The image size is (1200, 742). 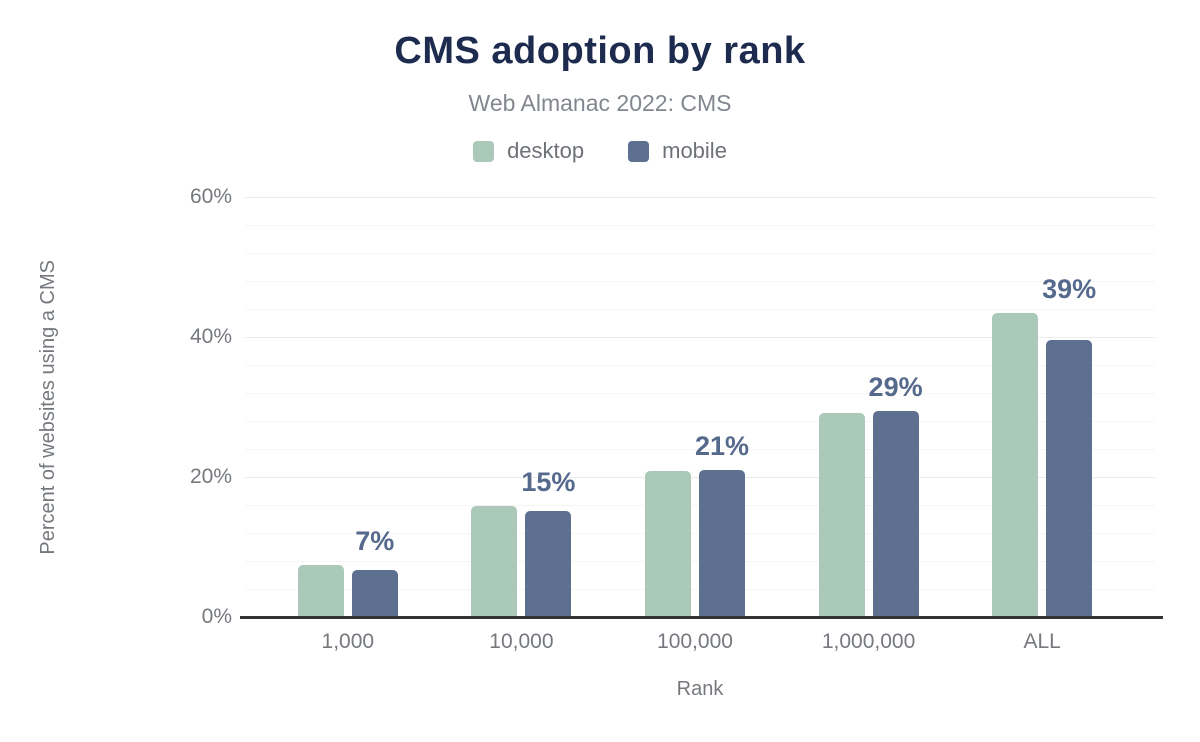 What do you see at coordinates (546, 150) in the screenshot?
I see `legend-label-desktop: desktop` at bounding box center [546, 150].